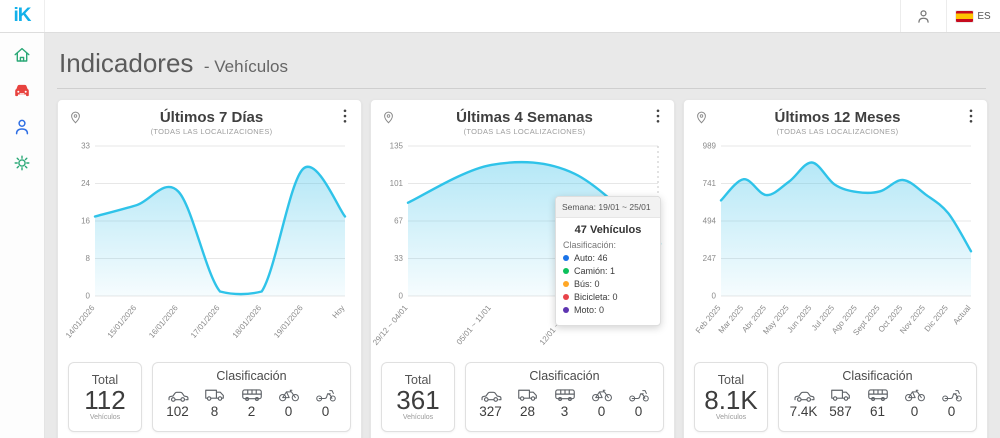 The width and height of the screenshot is (1000, 438). What do you see at coordinates (877, 411) in the screenshot?
I see `classification-count: 61` at bounding box center [877, 411].